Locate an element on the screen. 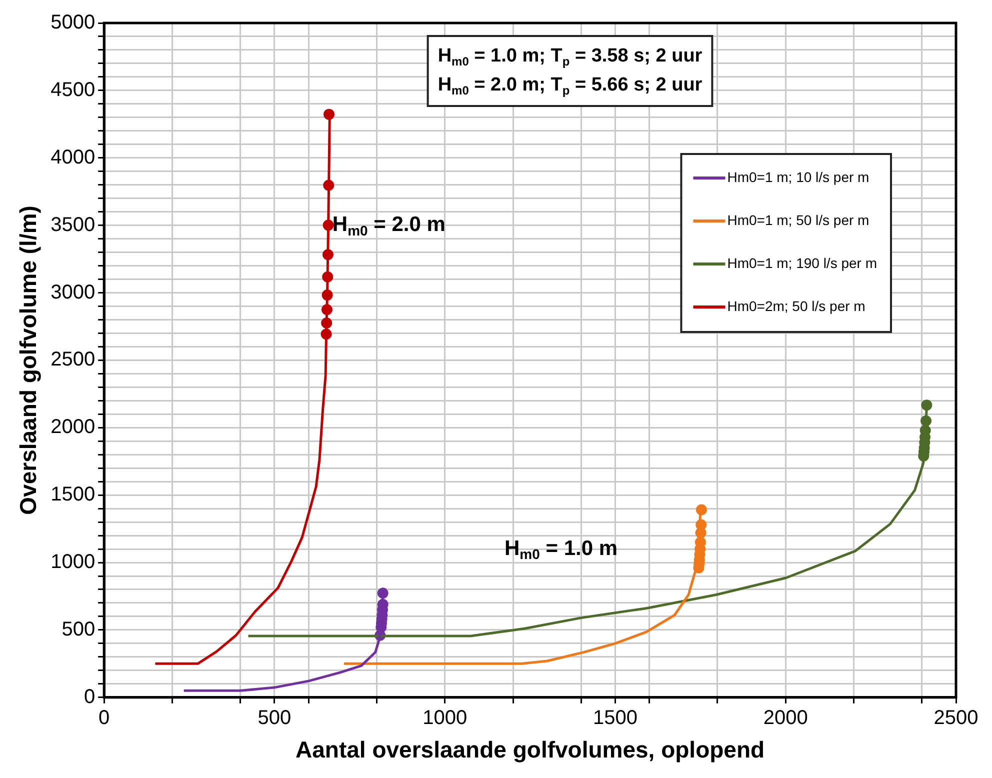 Image resolution: width=992 pixels, height=778 pixels. y-tick-label: 4000 is located at coordinates (73, 157).